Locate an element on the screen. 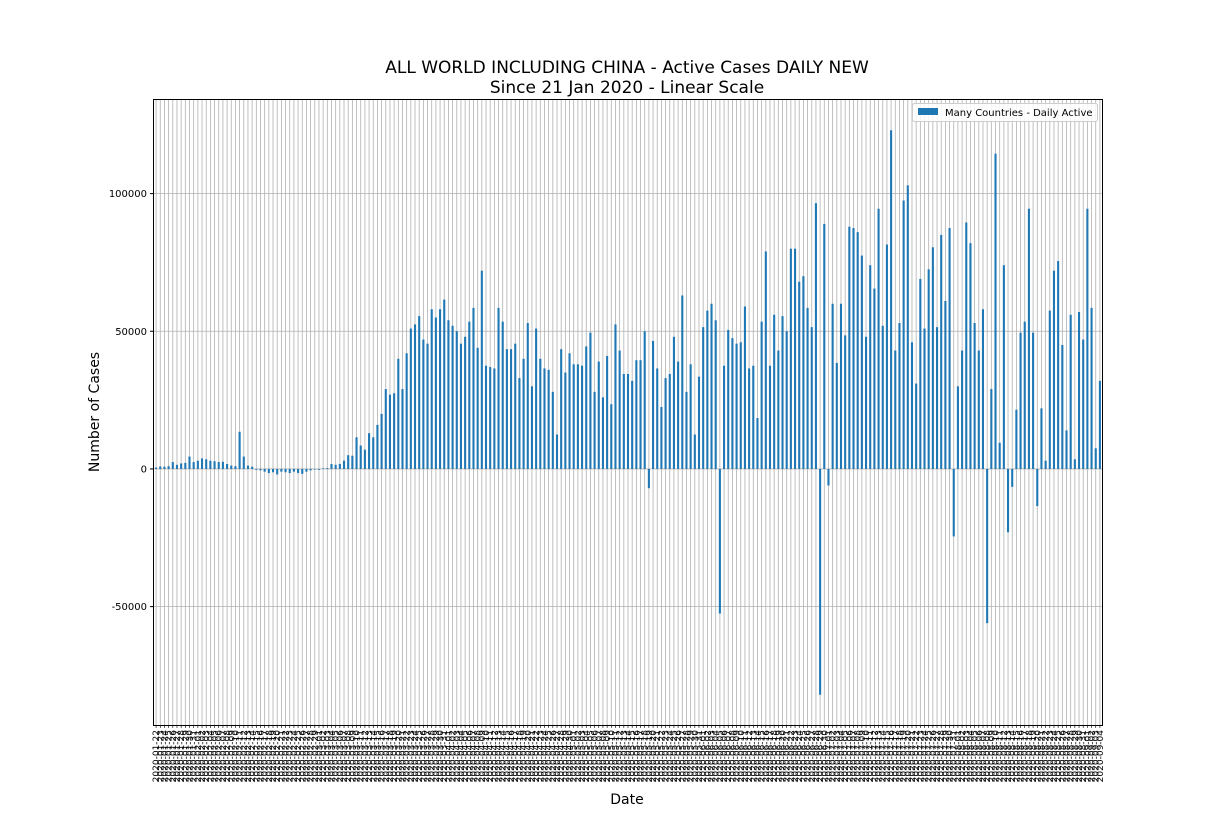 This screenshot has width=1224, height=828. x-tick-label: 2020-06-05 is located at coordinates (721, 756).